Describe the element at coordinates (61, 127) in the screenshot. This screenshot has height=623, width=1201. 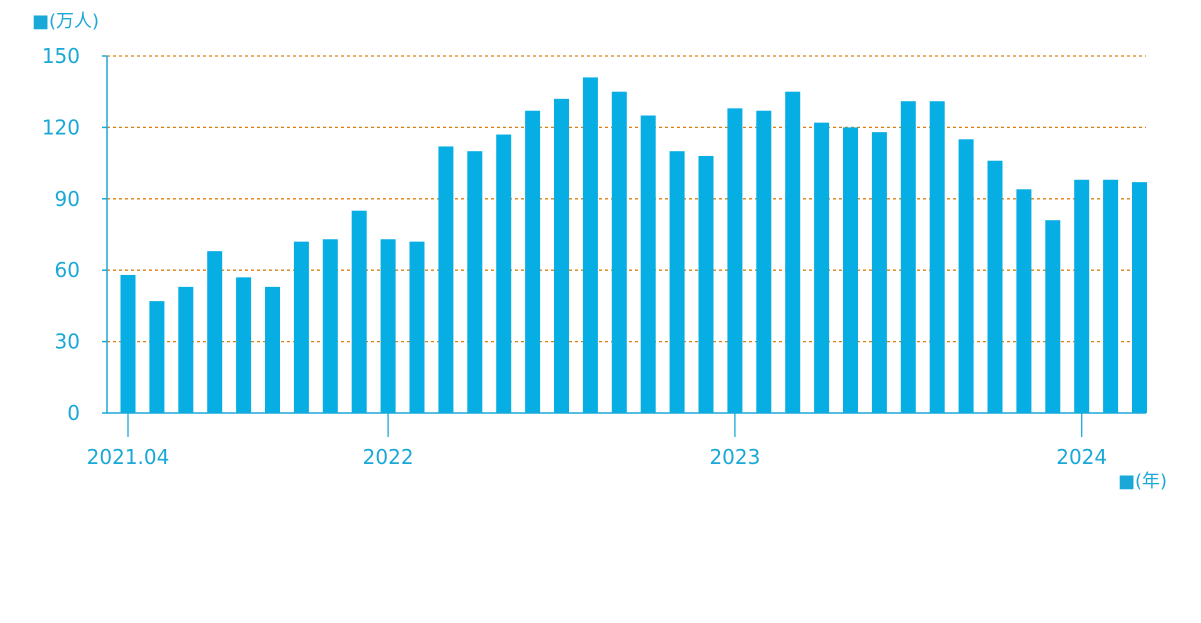
I see `y-tick-label: 120` at that location.